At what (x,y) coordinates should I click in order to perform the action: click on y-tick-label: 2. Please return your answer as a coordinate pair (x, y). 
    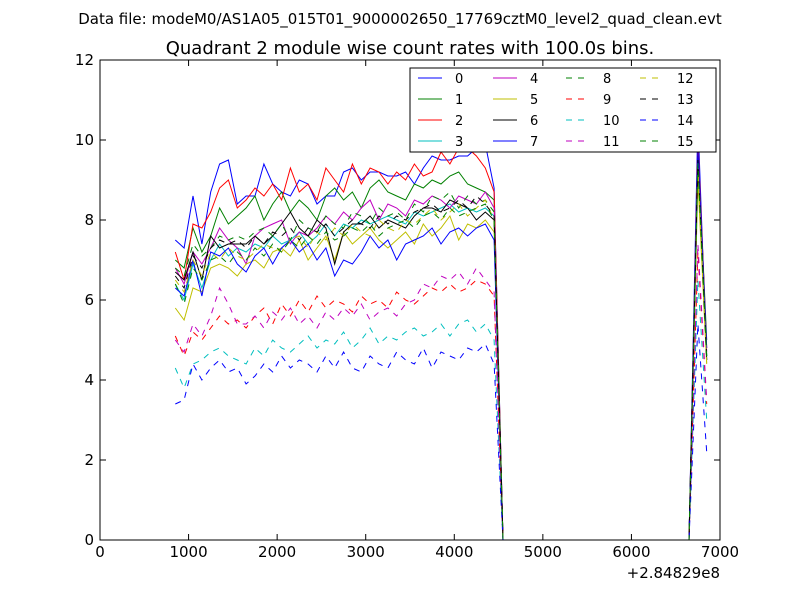
    Looking at the image, I should click on (89, 460).